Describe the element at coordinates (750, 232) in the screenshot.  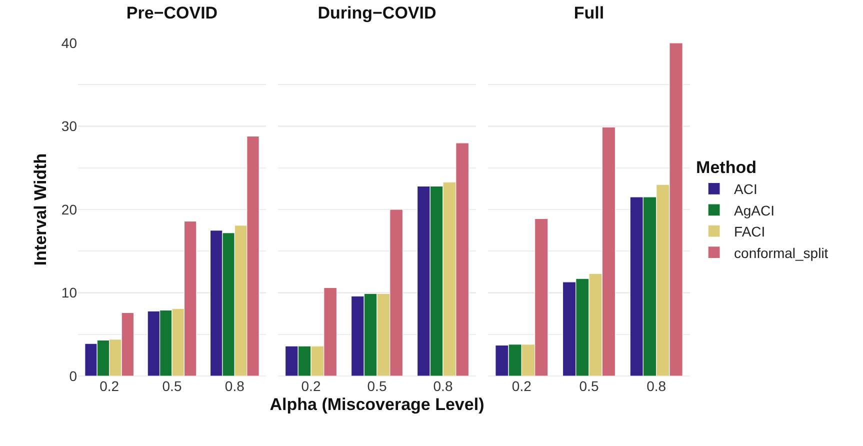
I see `legend-label: FACI` at that location.